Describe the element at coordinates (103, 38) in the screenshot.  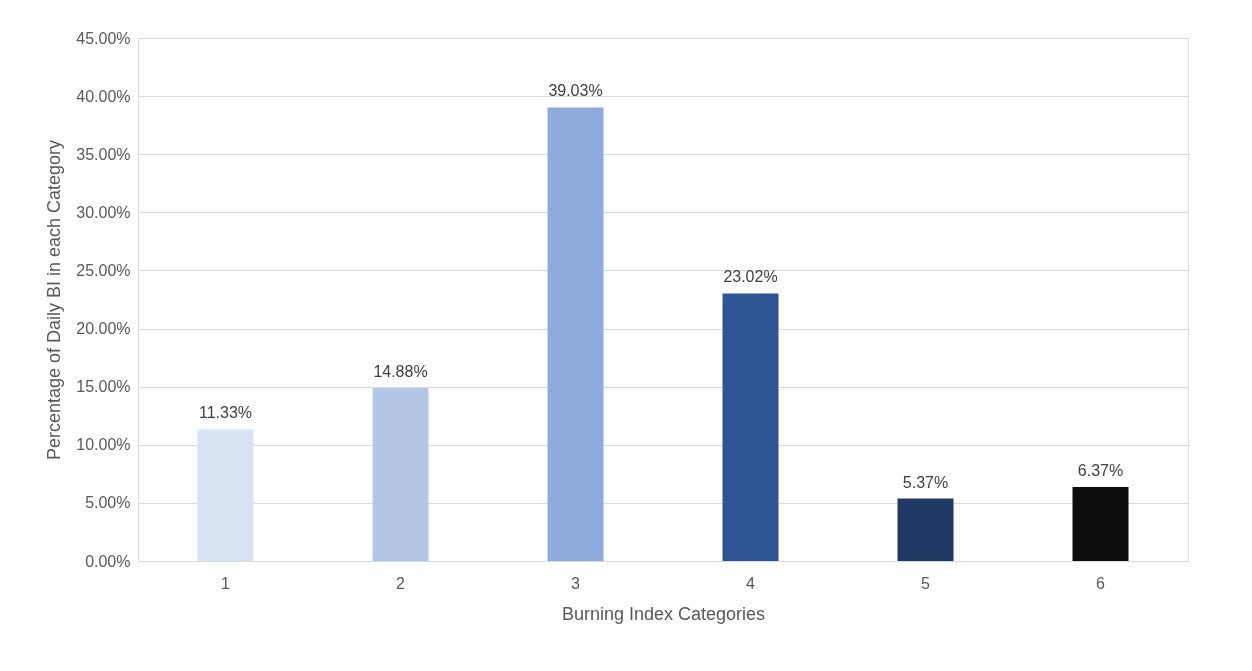
I see `y-tick-label: 45.00%` at that location.